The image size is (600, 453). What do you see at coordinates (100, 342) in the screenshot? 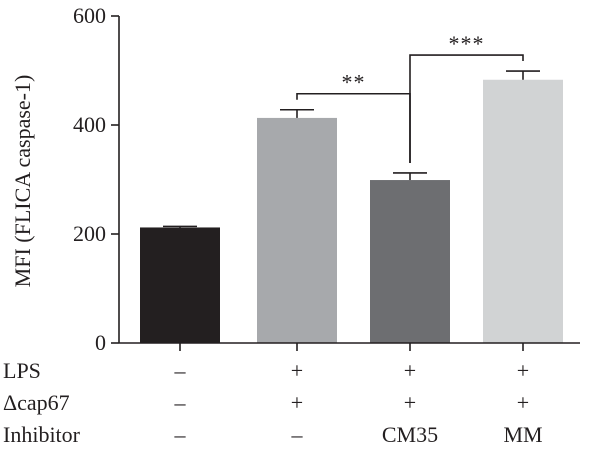
I see `y-tick-label: 0` at bounding box center [100, 342].